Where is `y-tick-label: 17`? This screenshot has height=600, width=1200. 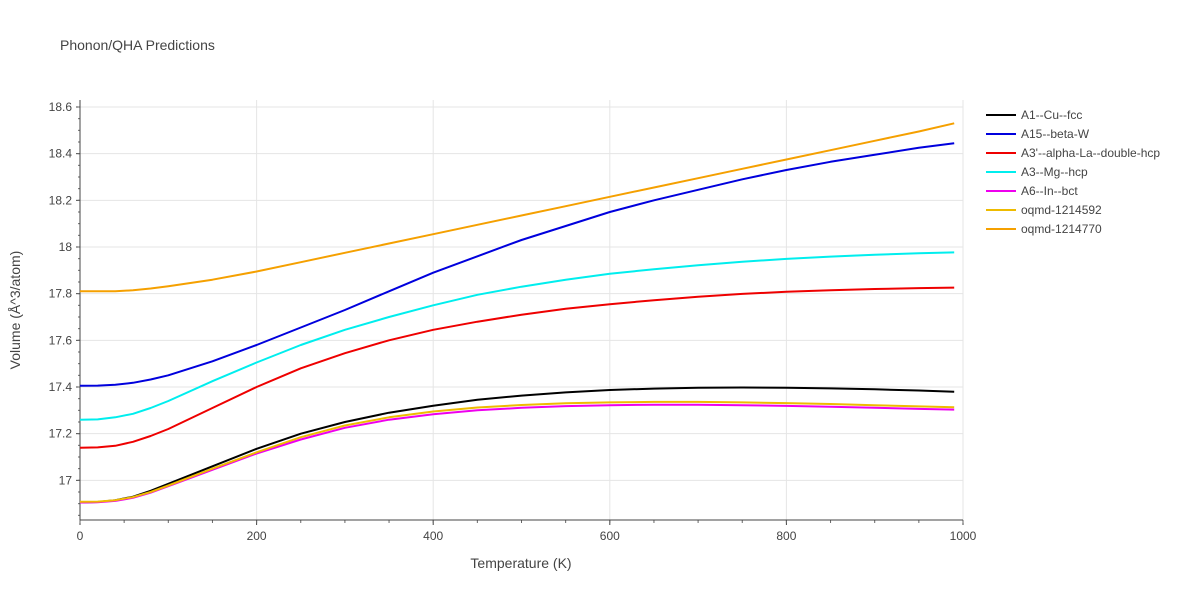
y-tick-label: 17 is located at coordinates (66, 480).